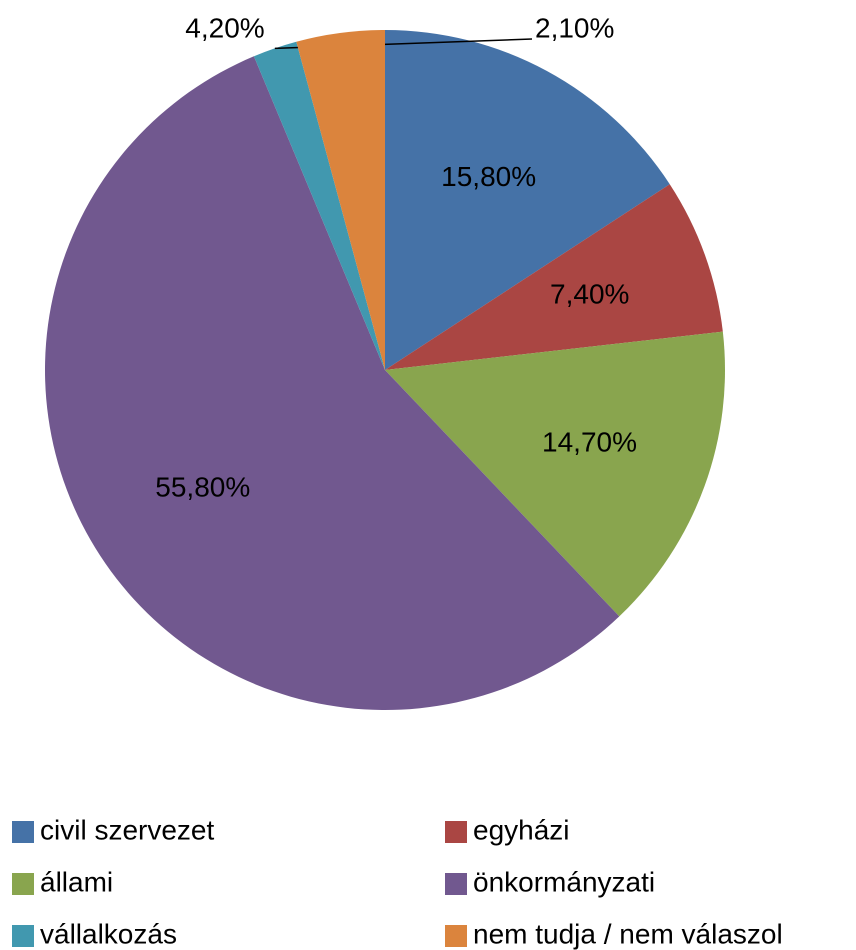 This screenshot has height=950, width=856. I want to click on legend-label: nem tudja / nem válaszol, so click(628, 933).